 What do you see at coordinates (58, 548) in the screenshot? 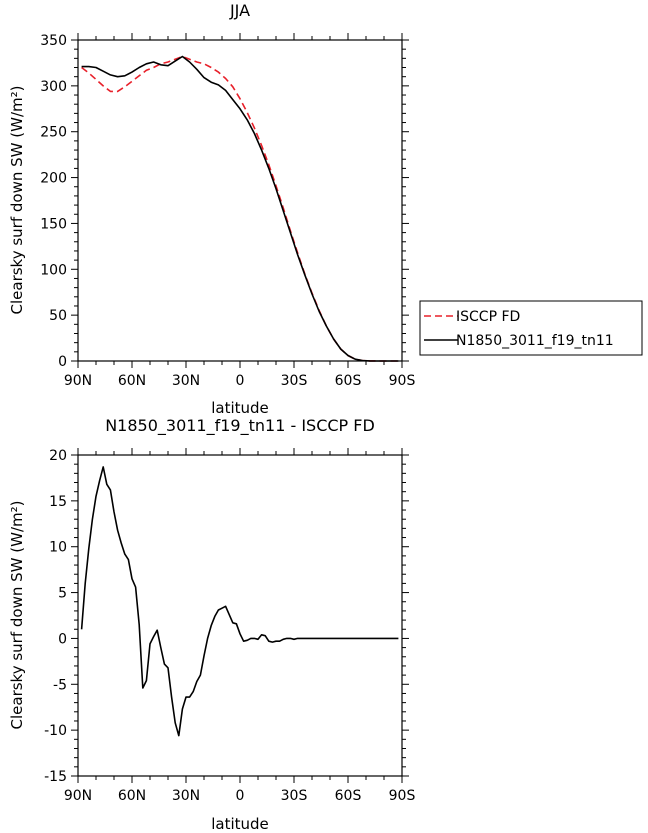
I see `bottom-y-tick-label: 10` at bounding box center [58, 548].